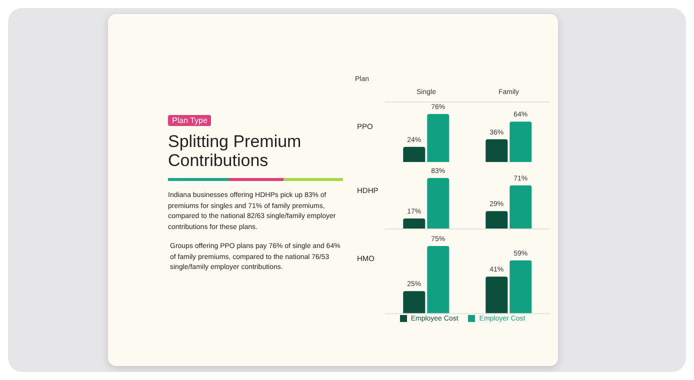  What do you see at coordinates (235, 151) in the screenshot?
I see `text: Splitting Premium Contributions` at bounding box center [235, 151].